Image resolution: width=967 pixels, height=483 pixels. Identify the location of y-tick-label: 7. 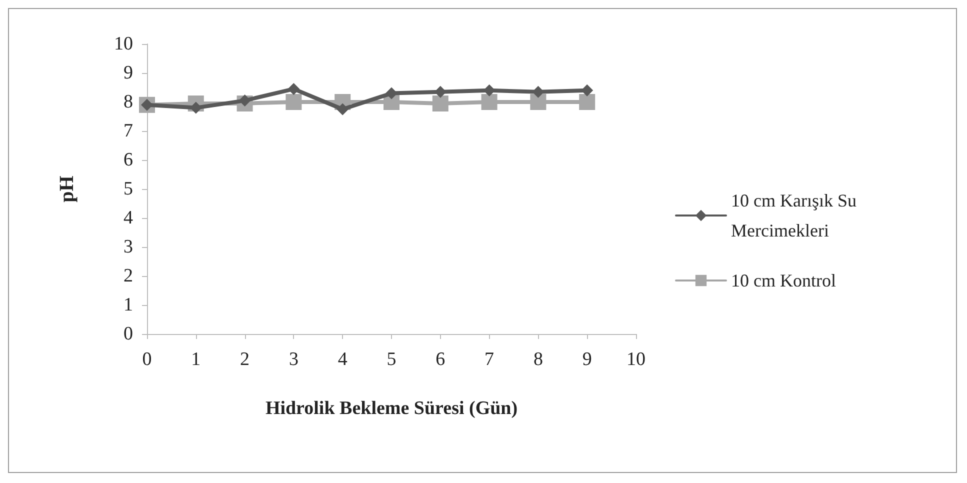
(128, 131).